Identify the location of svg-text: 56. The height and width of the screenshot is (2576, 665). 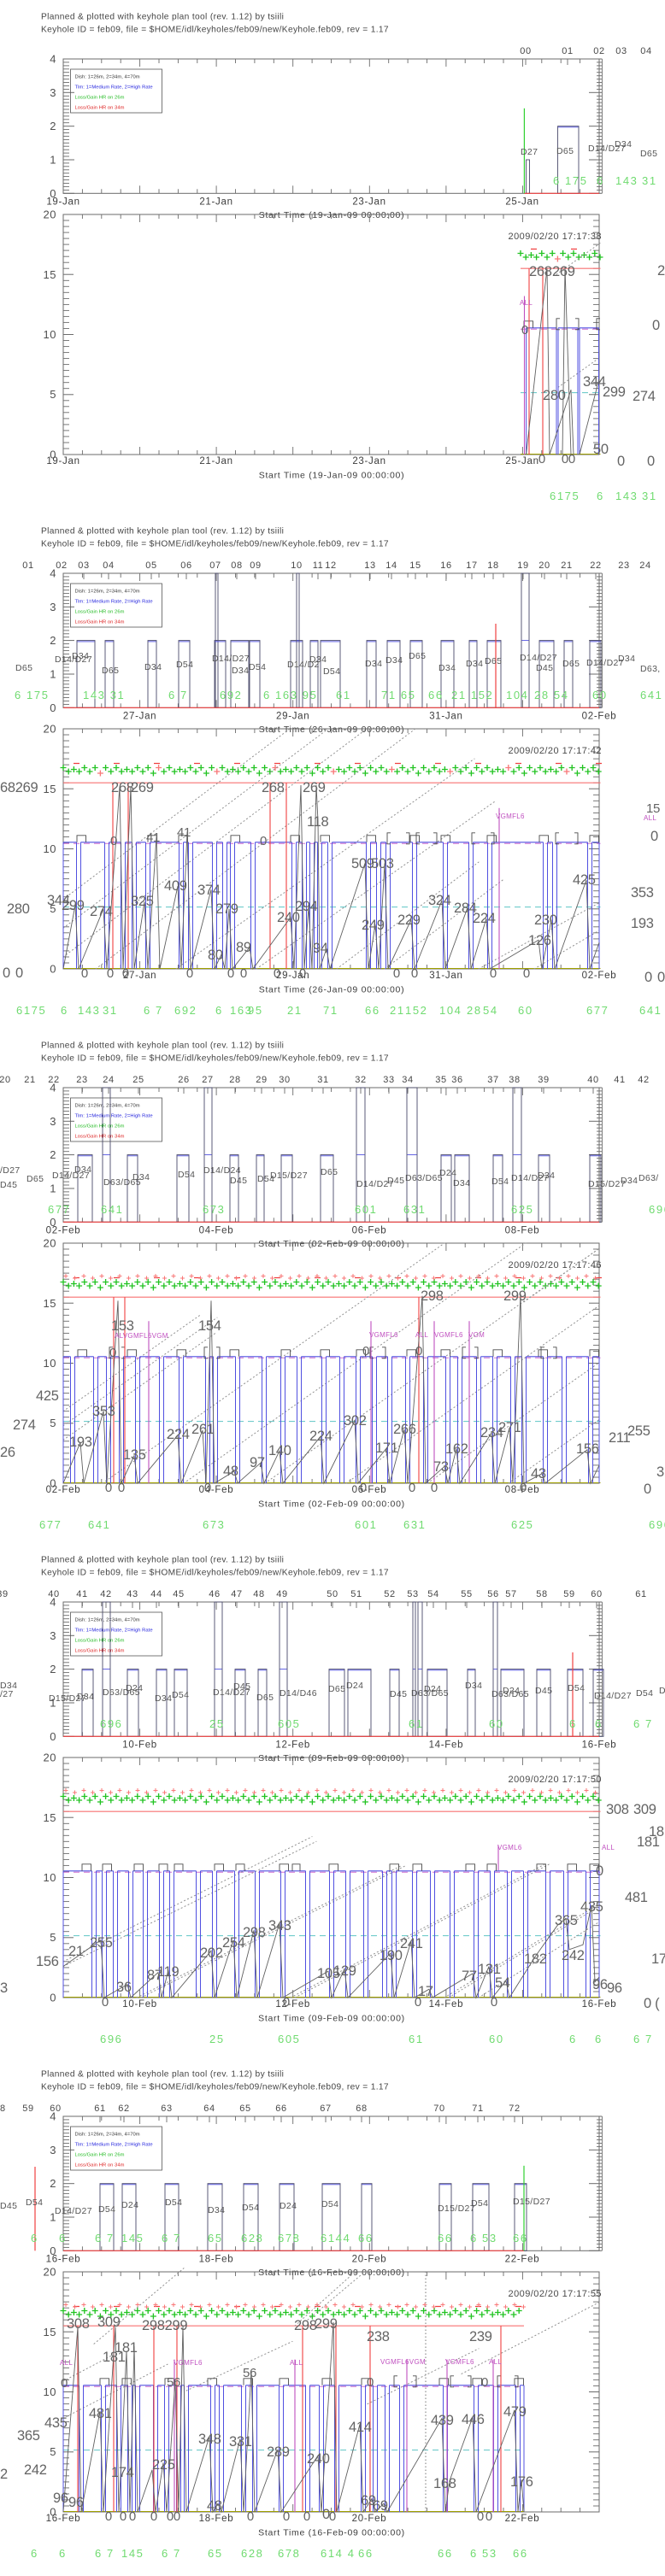
(492, 1594).